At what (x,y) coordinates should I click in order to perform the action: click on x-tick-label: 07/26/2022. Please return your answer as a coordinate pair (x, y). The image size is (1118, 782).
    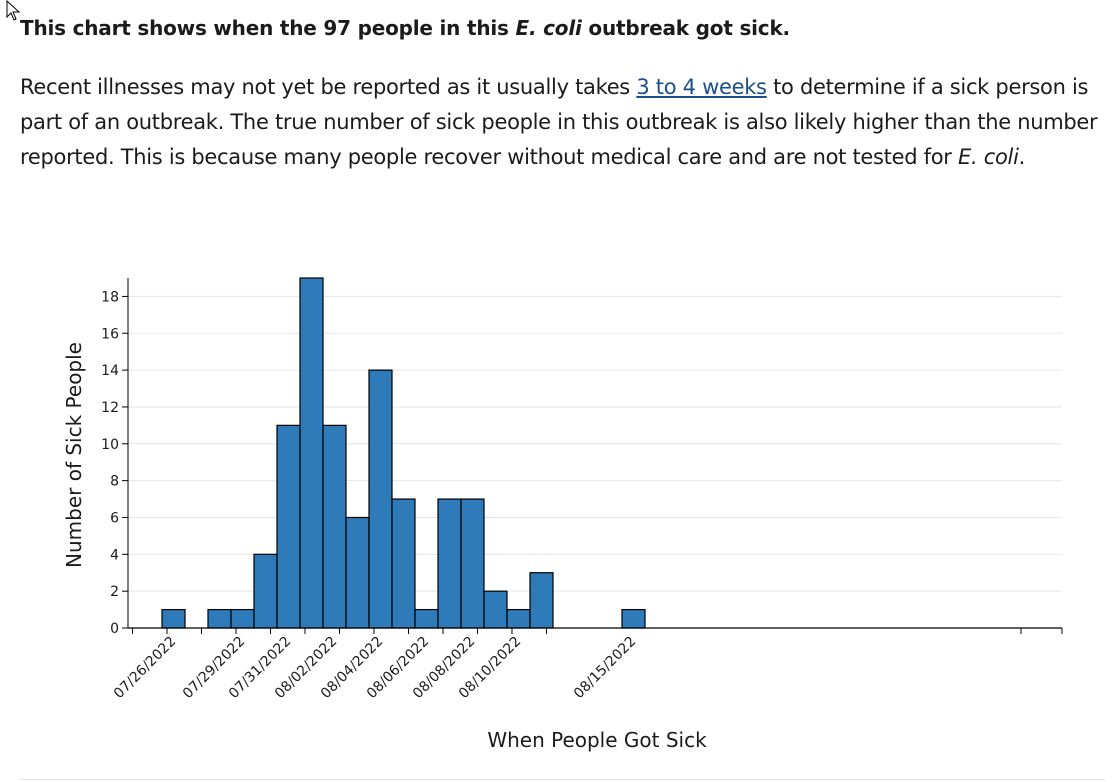
    Looking at the image, I should click on (145, 668).